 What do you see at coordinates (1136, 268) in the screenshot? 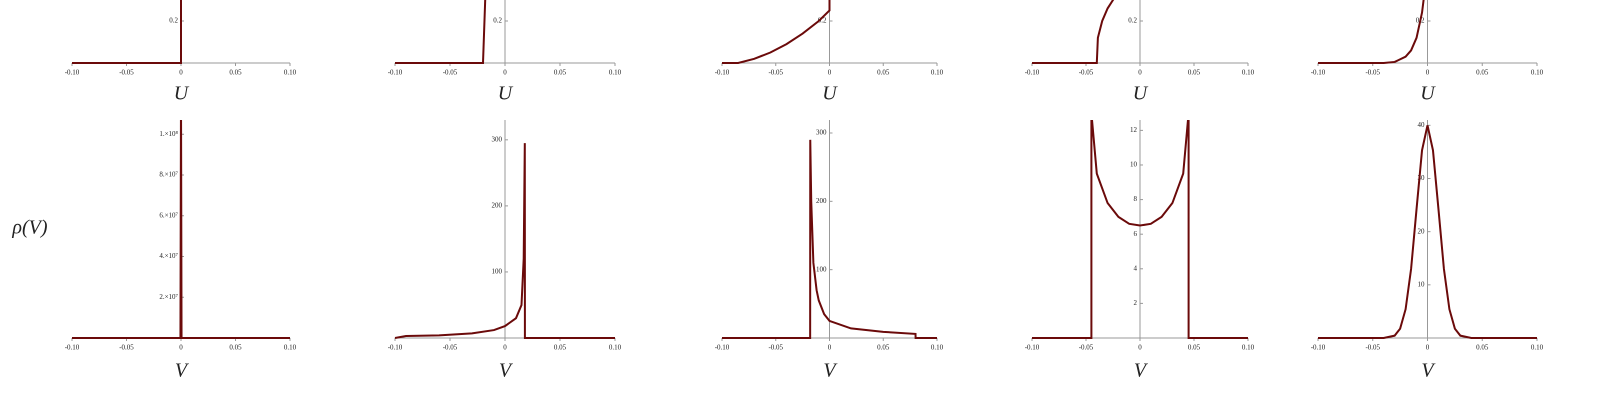
I see `y-tick-label: 4` at bounding box center [1136, 268].